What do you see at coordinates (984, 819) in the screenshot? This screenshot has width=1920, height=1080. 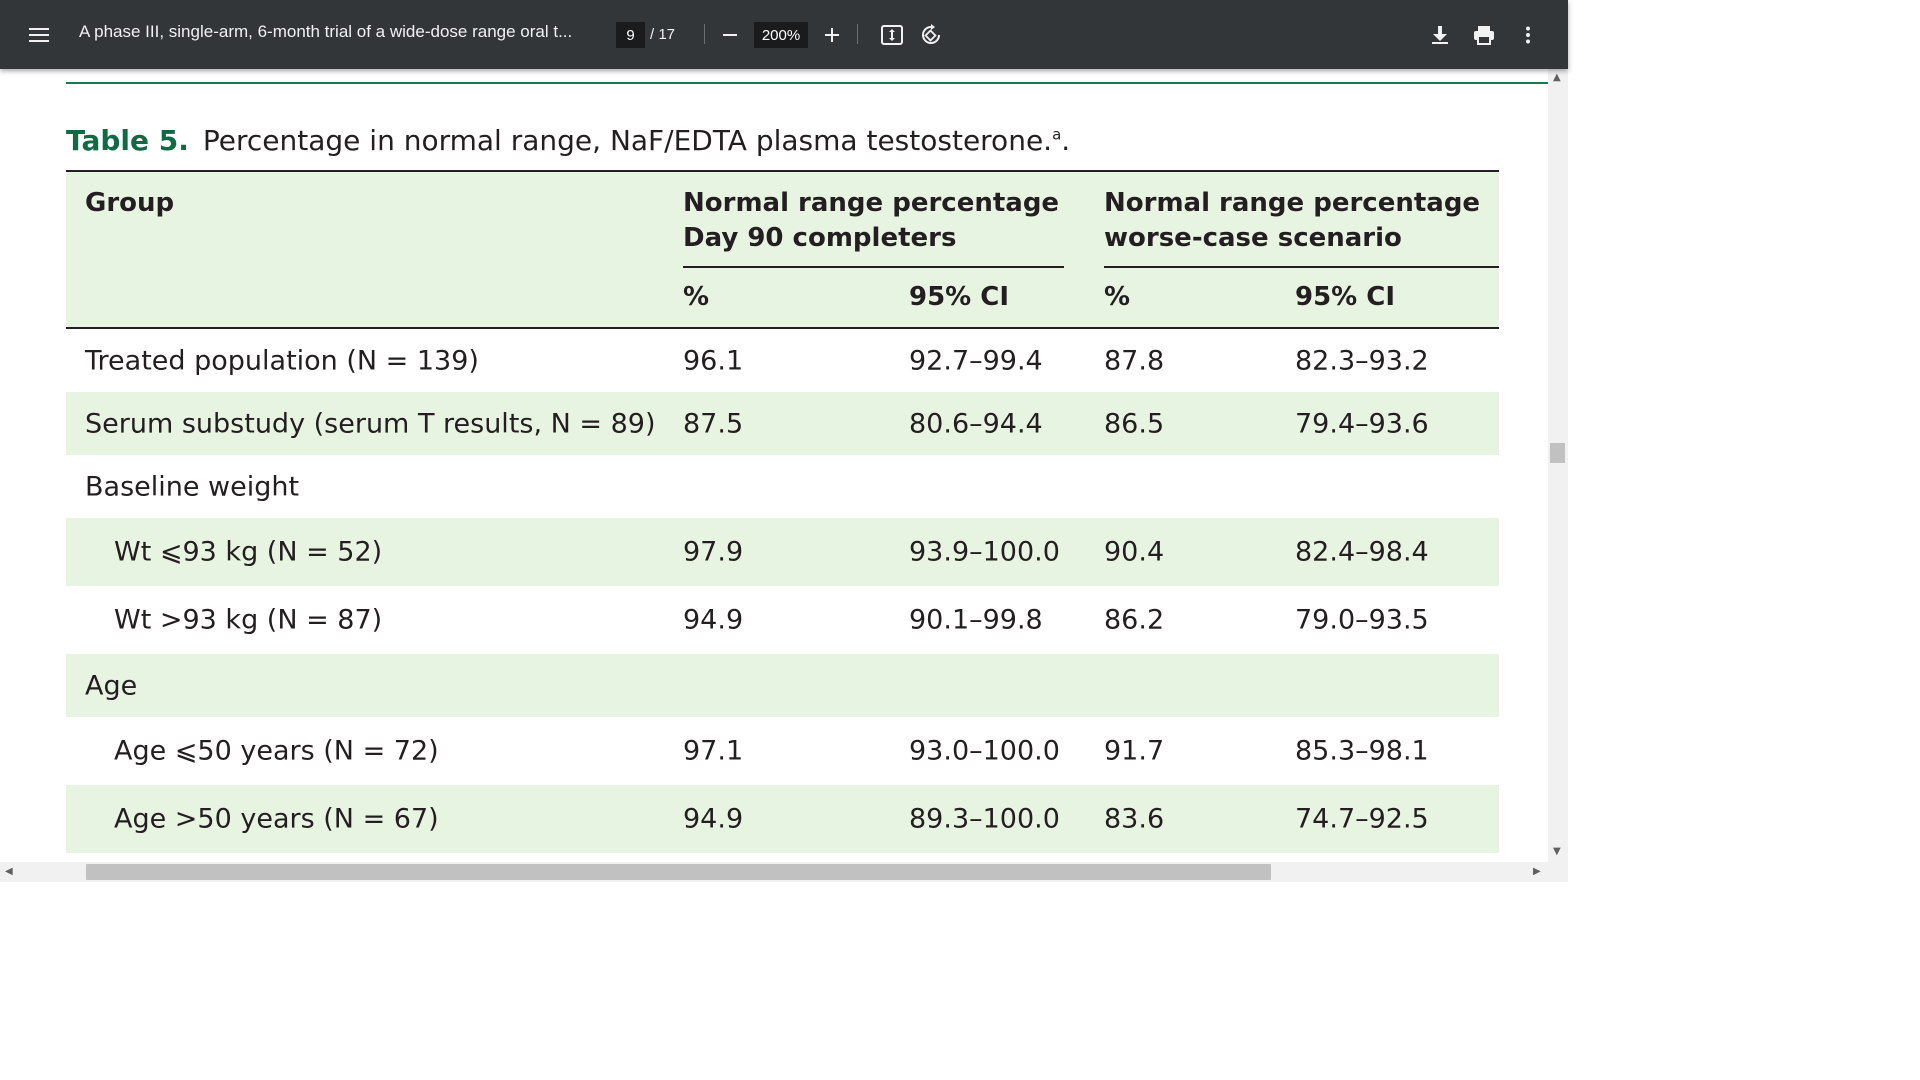 I see `row-ci-a: 89.3–100.0` at bounding box center [984, 819].